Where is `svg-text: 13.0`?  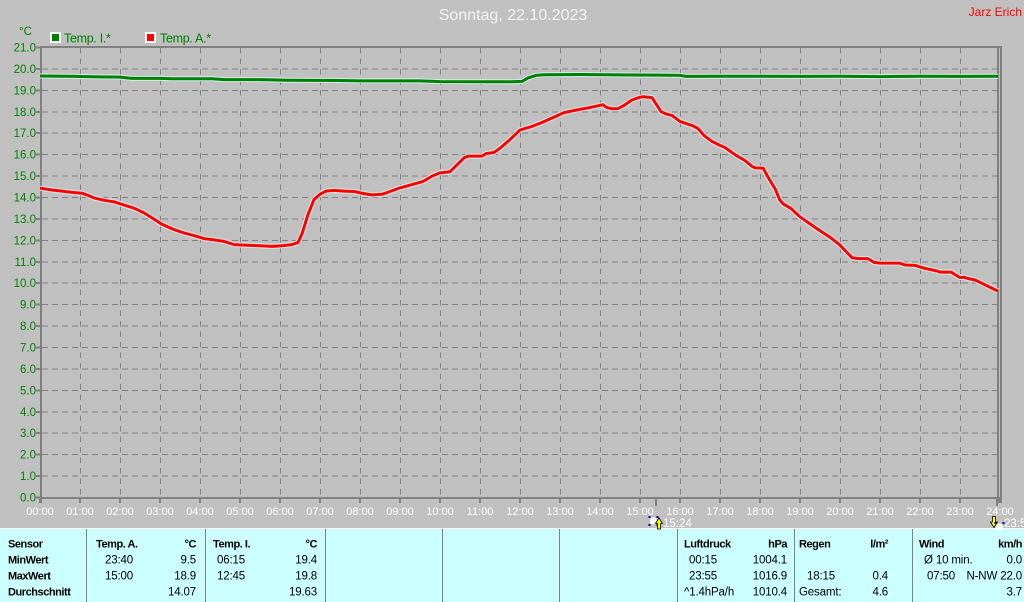
svg-text: 13.0 is located at coordinates (25, 220).